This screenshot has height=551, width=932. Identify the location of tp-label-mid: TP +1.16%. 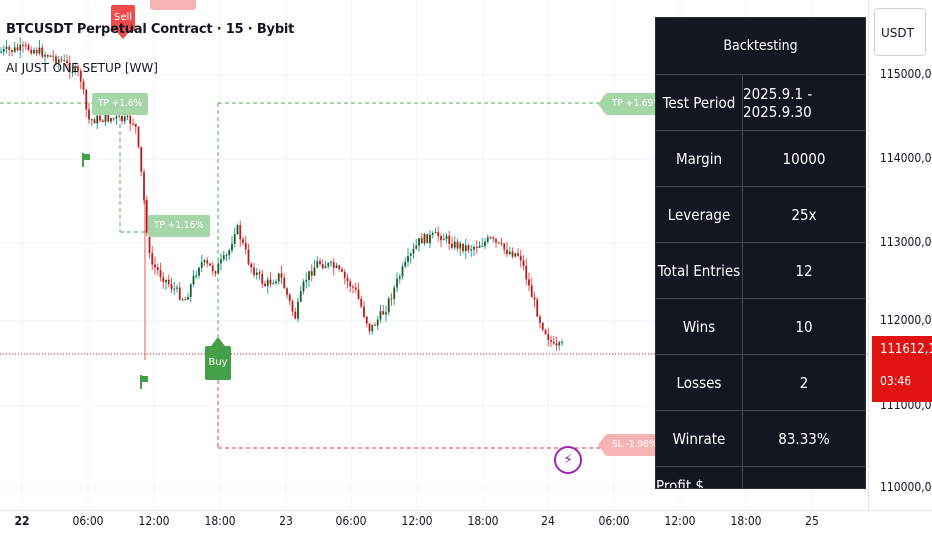
(179, 226).